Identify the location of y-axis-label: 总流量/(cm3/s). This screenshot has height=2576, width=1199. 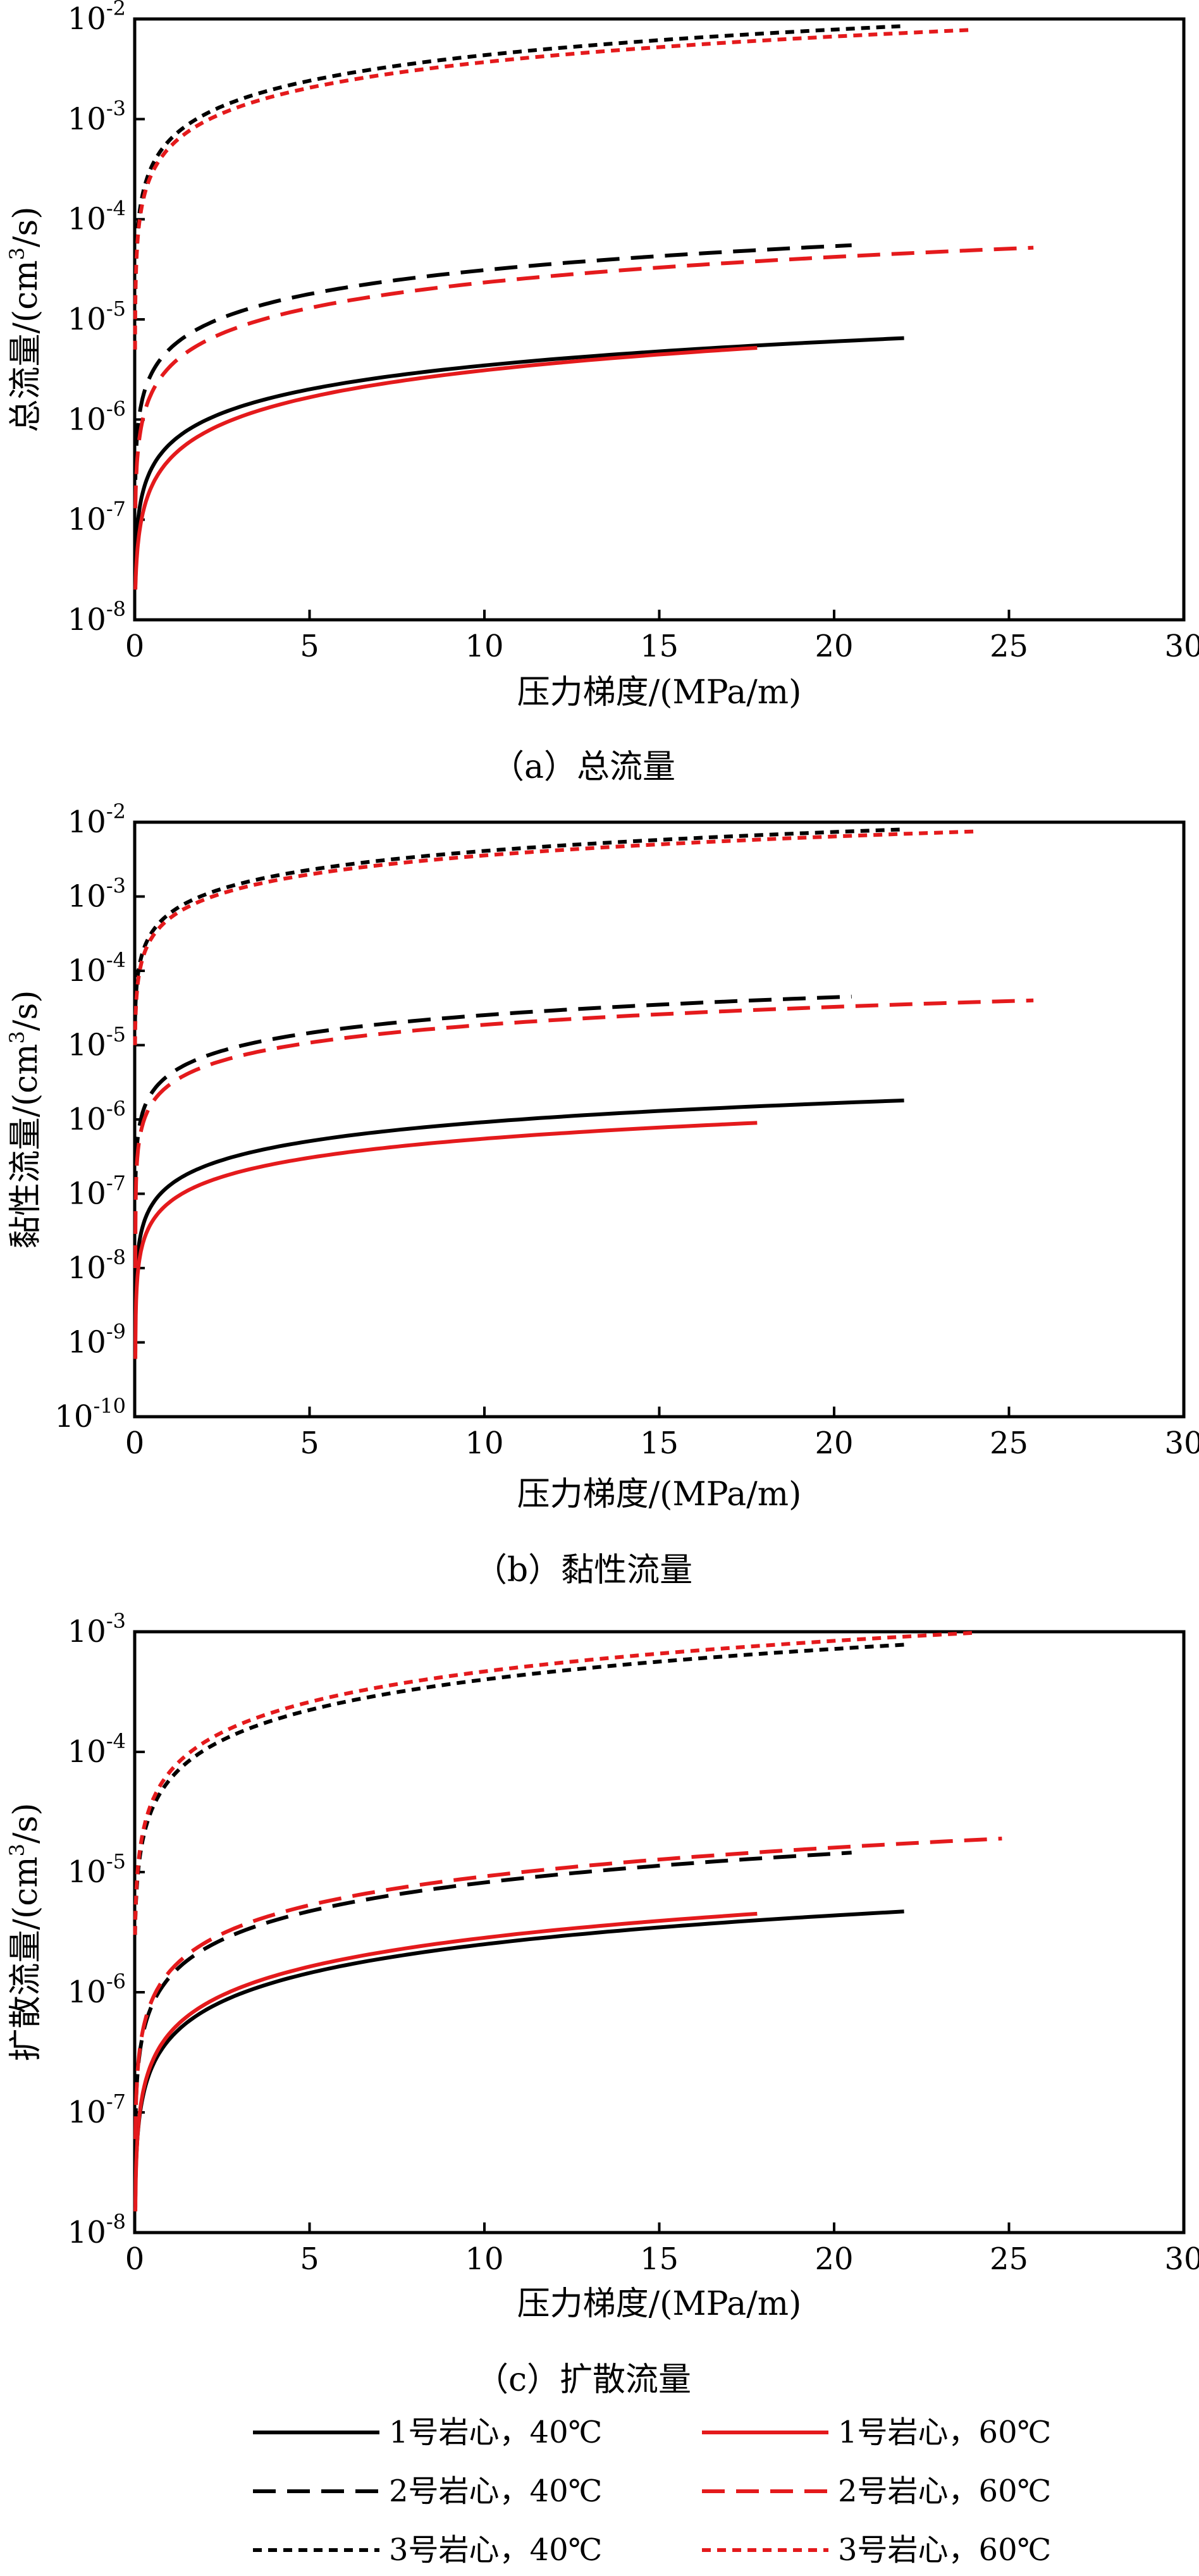
(25, 319).